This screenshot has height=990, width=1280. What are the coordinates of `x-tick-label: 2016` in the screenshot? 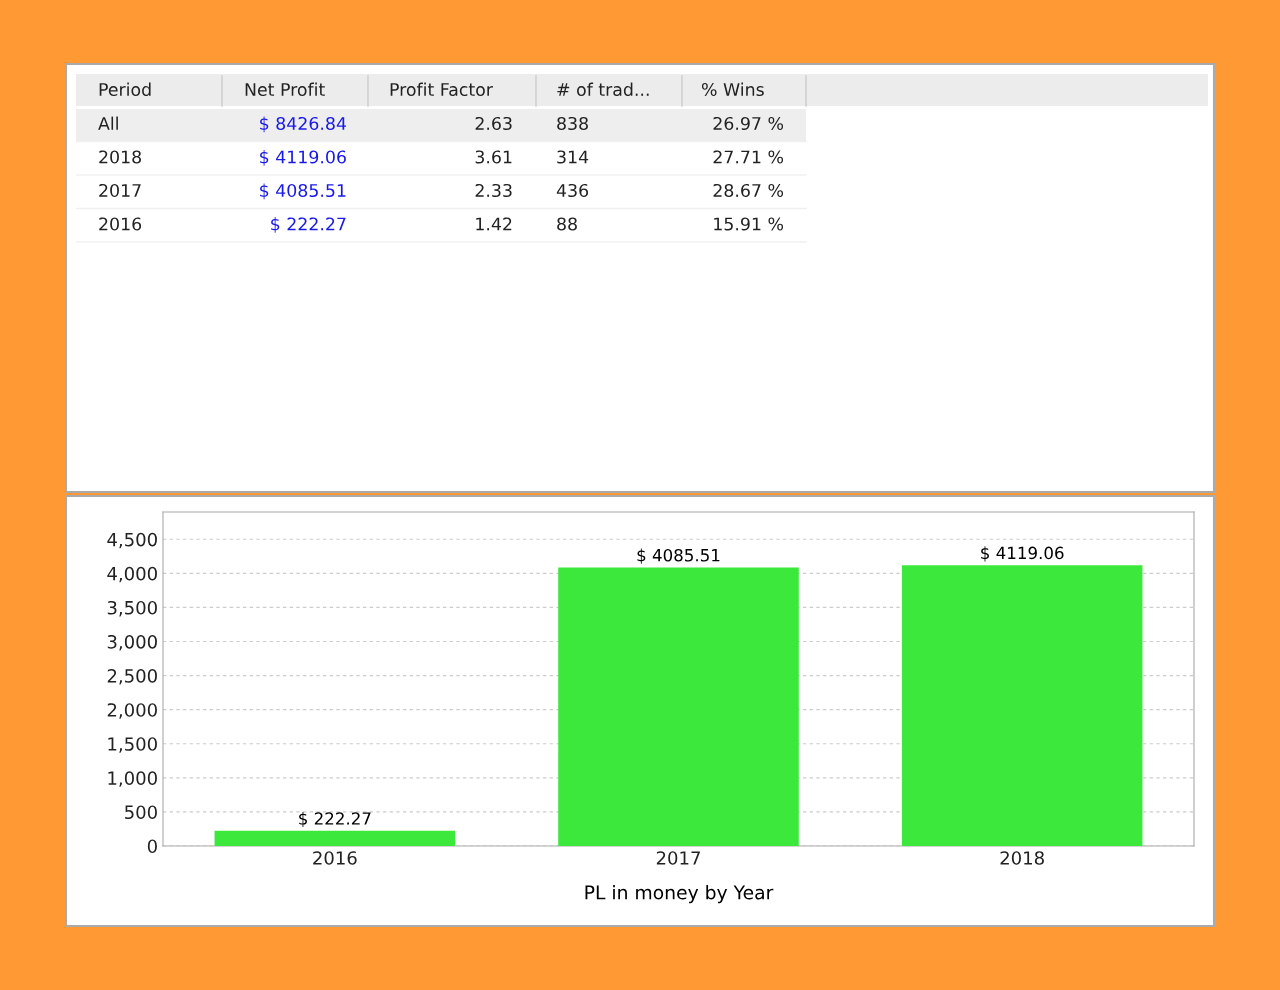 It's located at (335, 858).